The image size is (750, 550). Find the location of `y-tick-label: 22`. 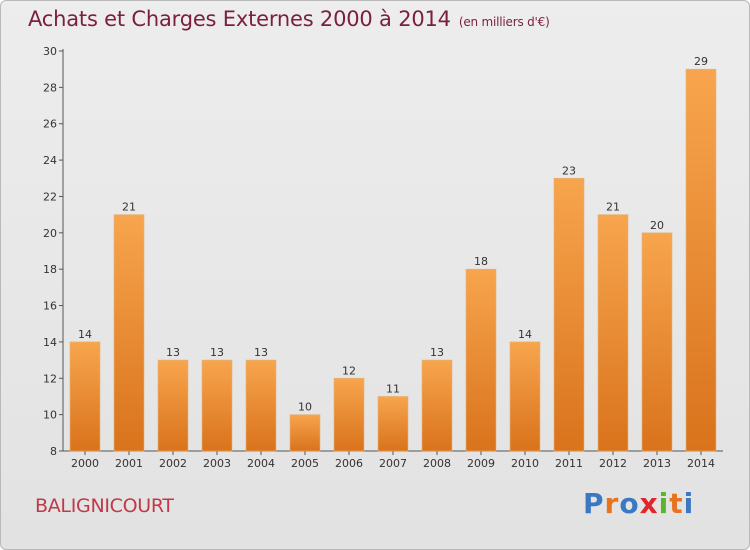

y-tick-label: 22 is located at coordinates (50, 196).